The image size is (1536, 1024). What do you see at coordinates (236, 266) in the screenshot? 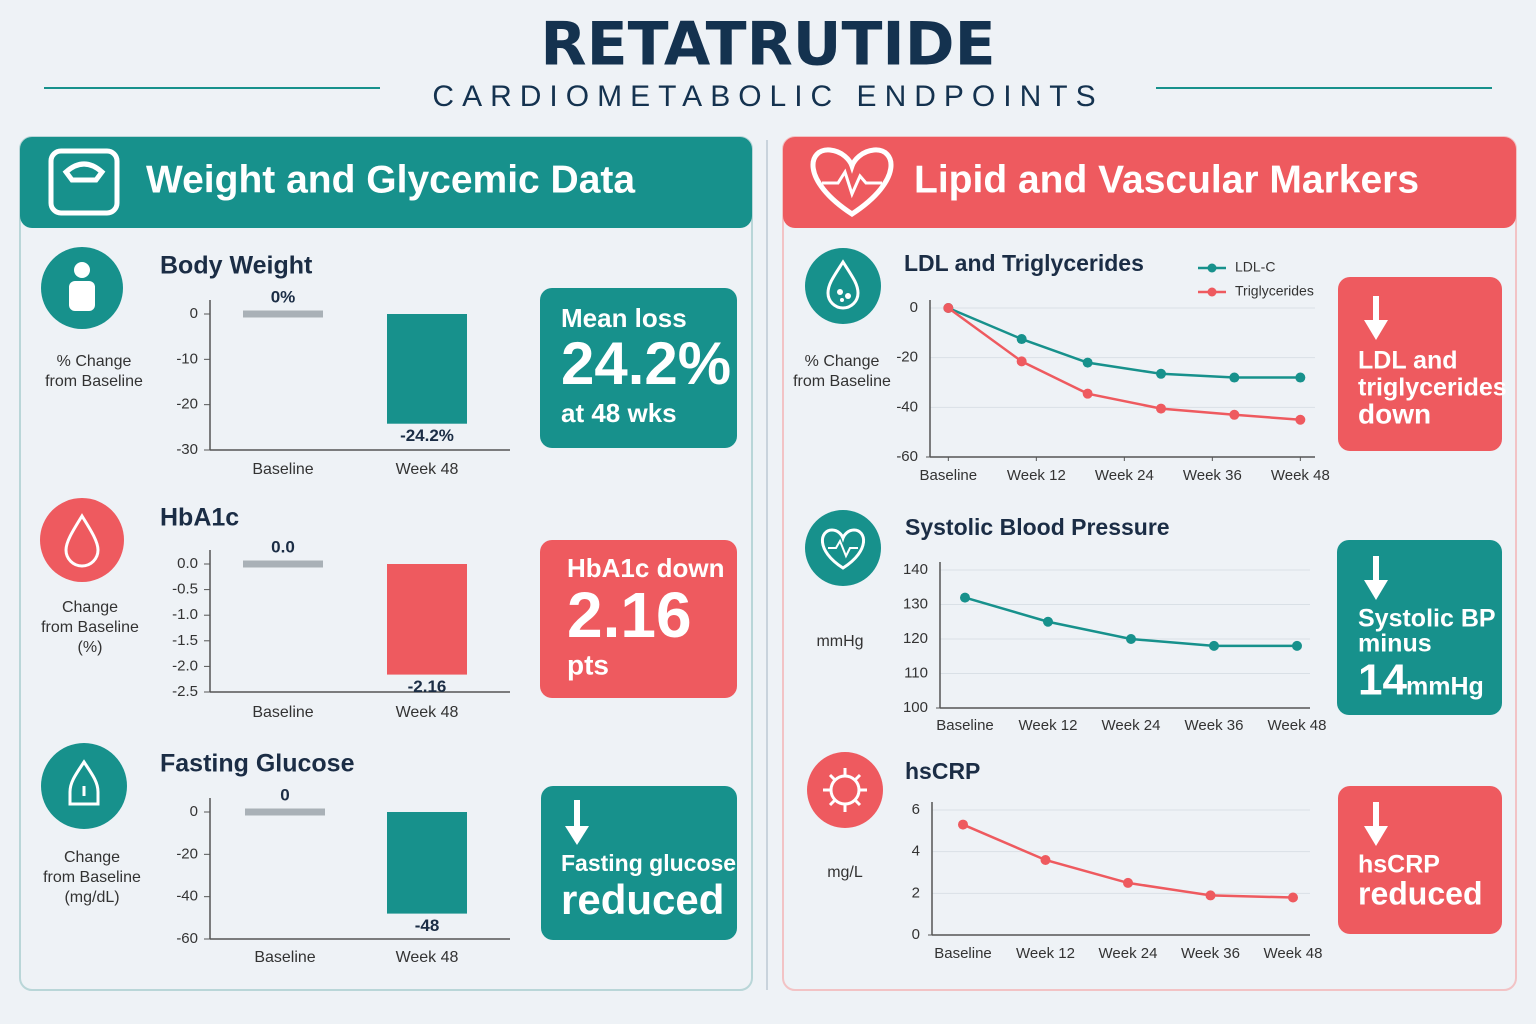
I see `chart-title: Body Weight` at bounding box center [236, 266].